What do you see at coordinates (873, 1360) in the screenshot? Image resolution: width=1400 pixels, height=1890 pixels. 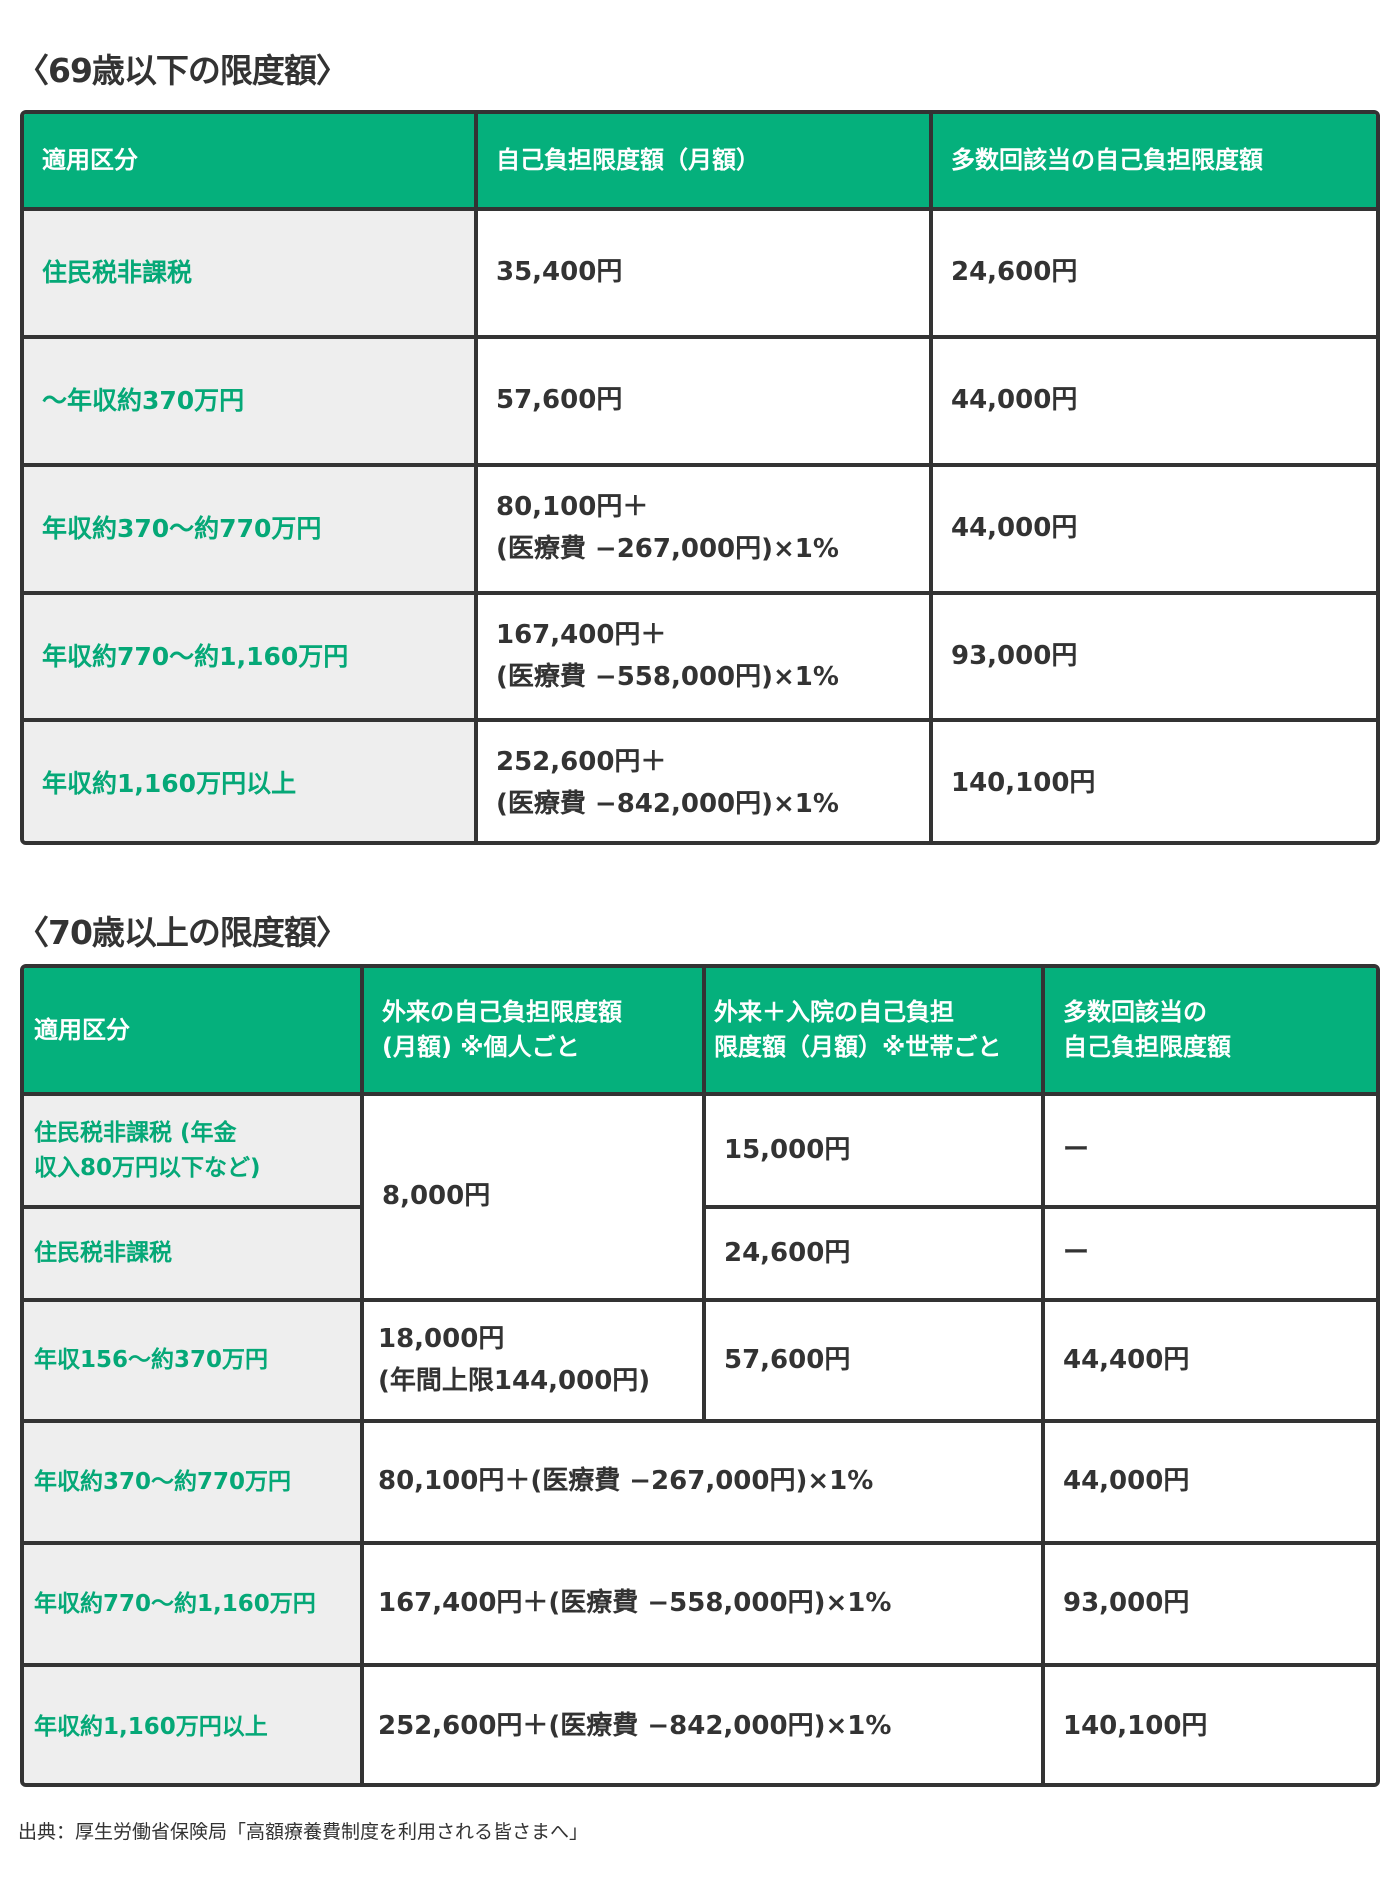 I see `row-combined-limit: 57,600円` at bounding box center [873, 1360].